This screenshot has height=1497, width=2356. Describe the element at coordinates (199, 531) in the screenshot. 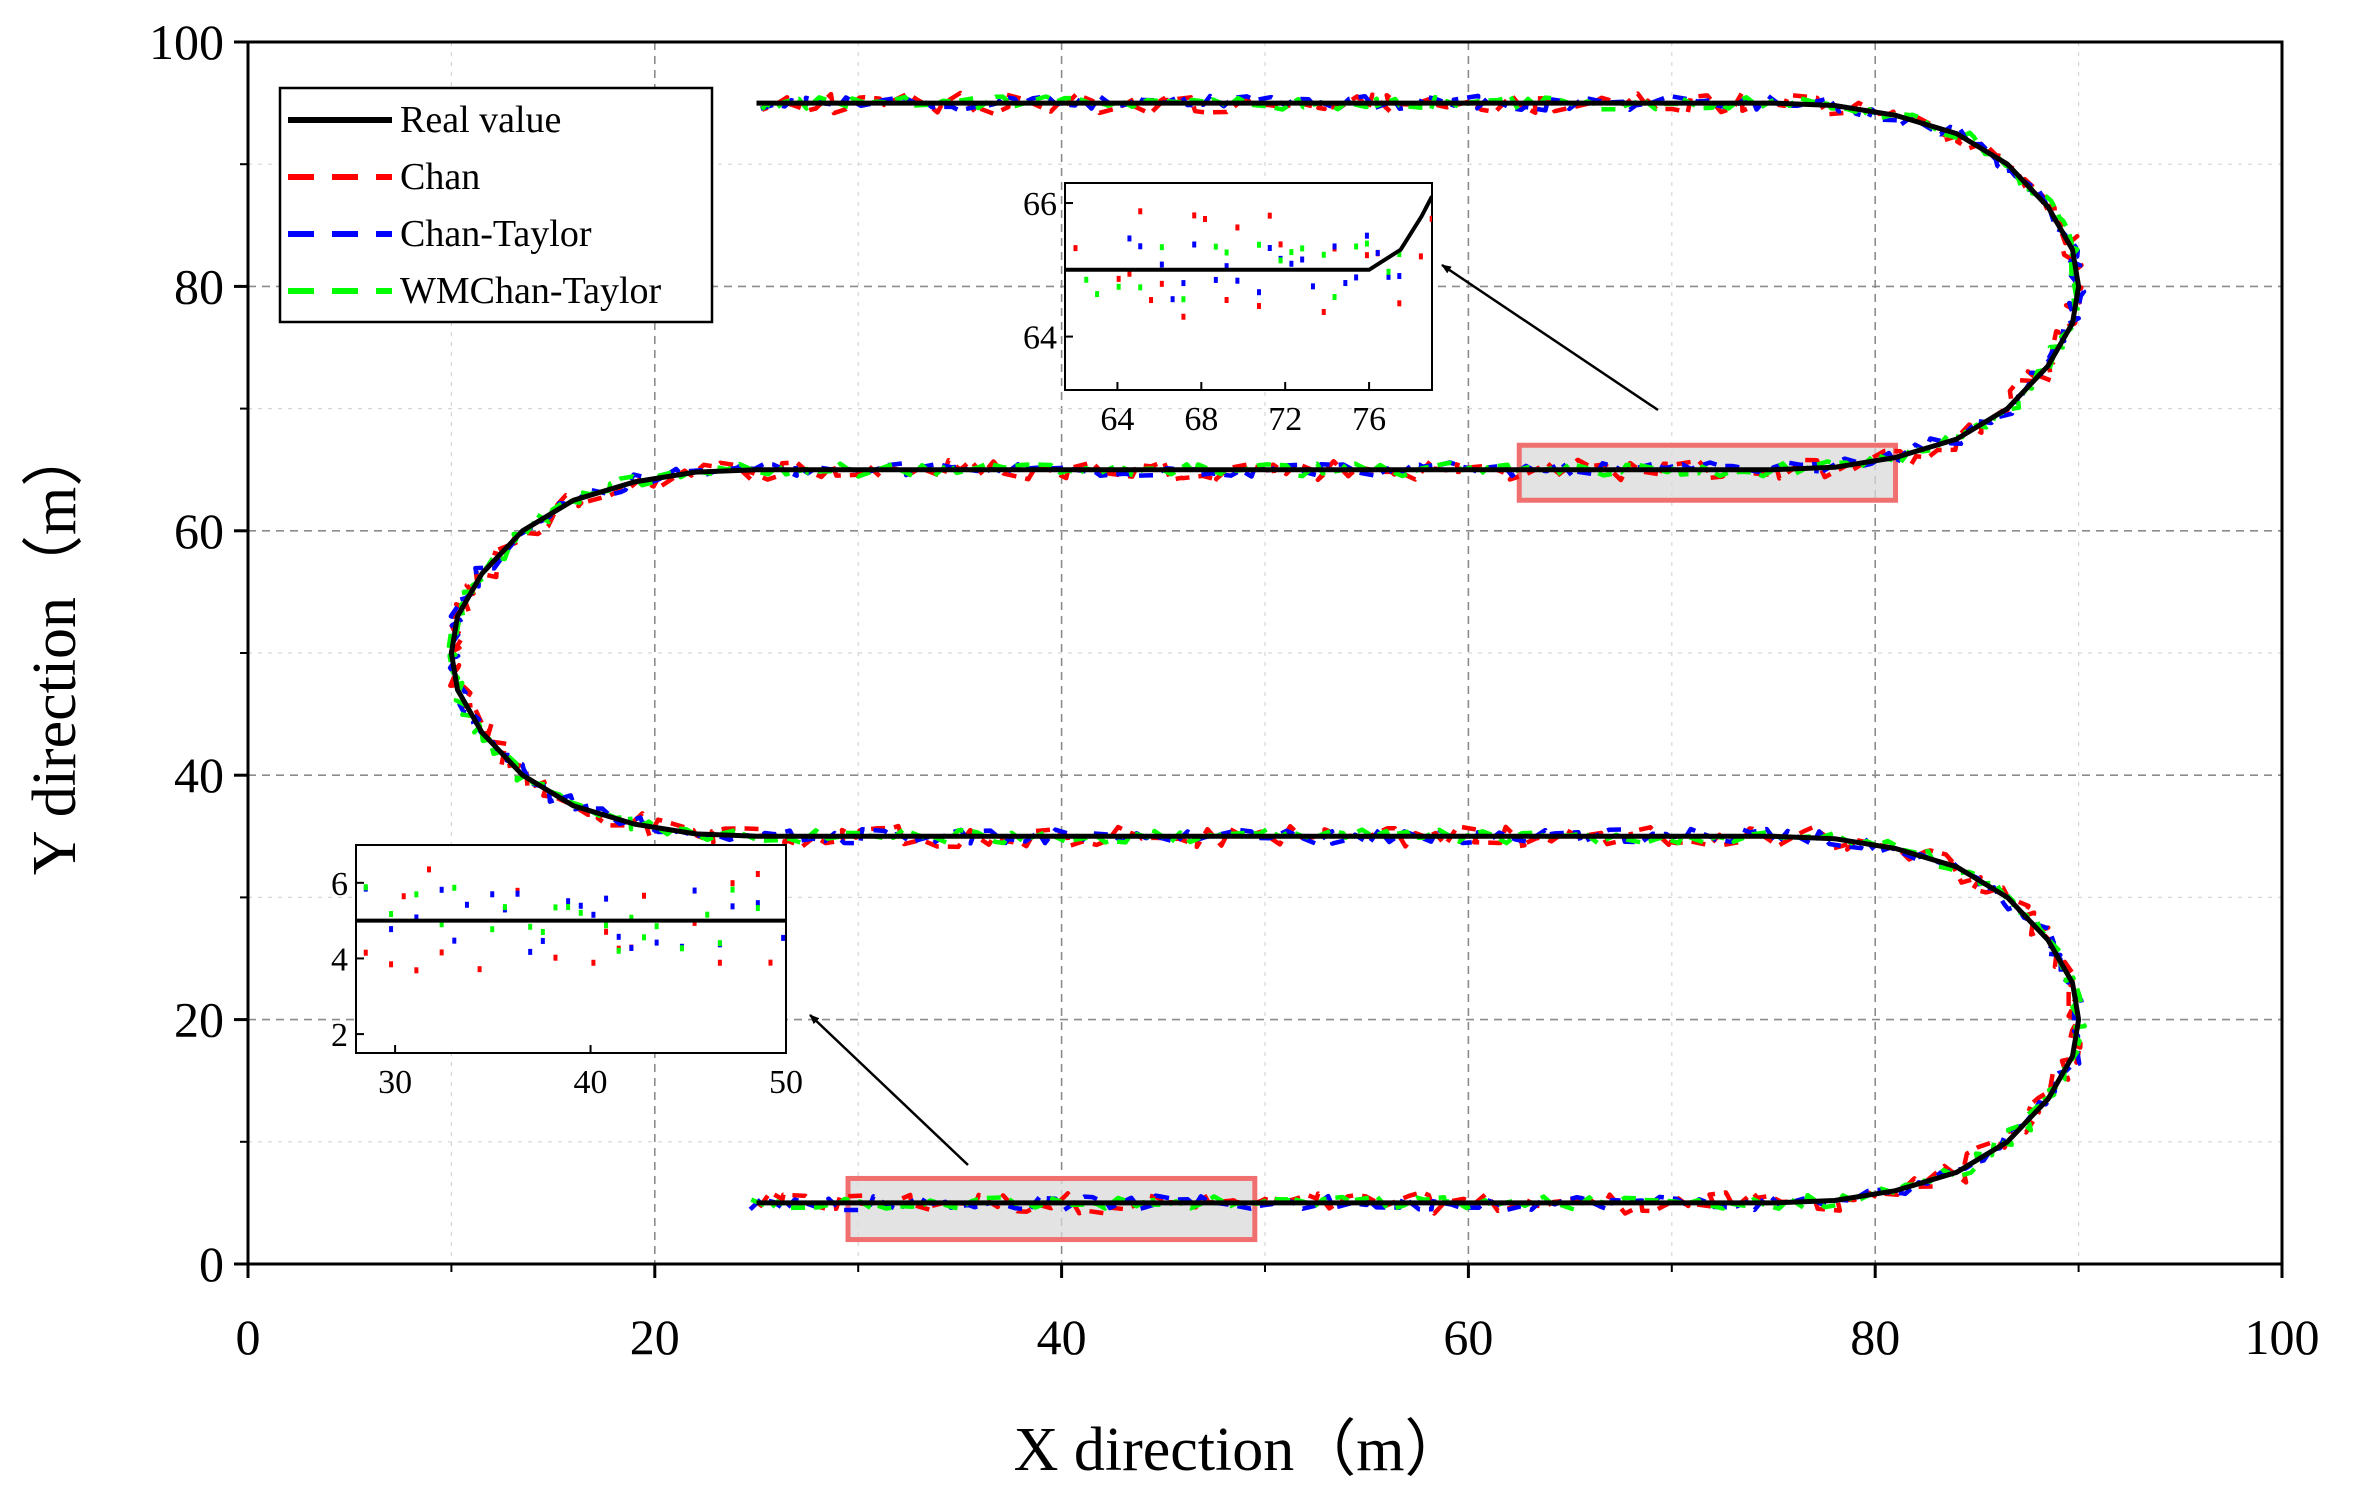

I see `y-tick-label: 60` at that location.